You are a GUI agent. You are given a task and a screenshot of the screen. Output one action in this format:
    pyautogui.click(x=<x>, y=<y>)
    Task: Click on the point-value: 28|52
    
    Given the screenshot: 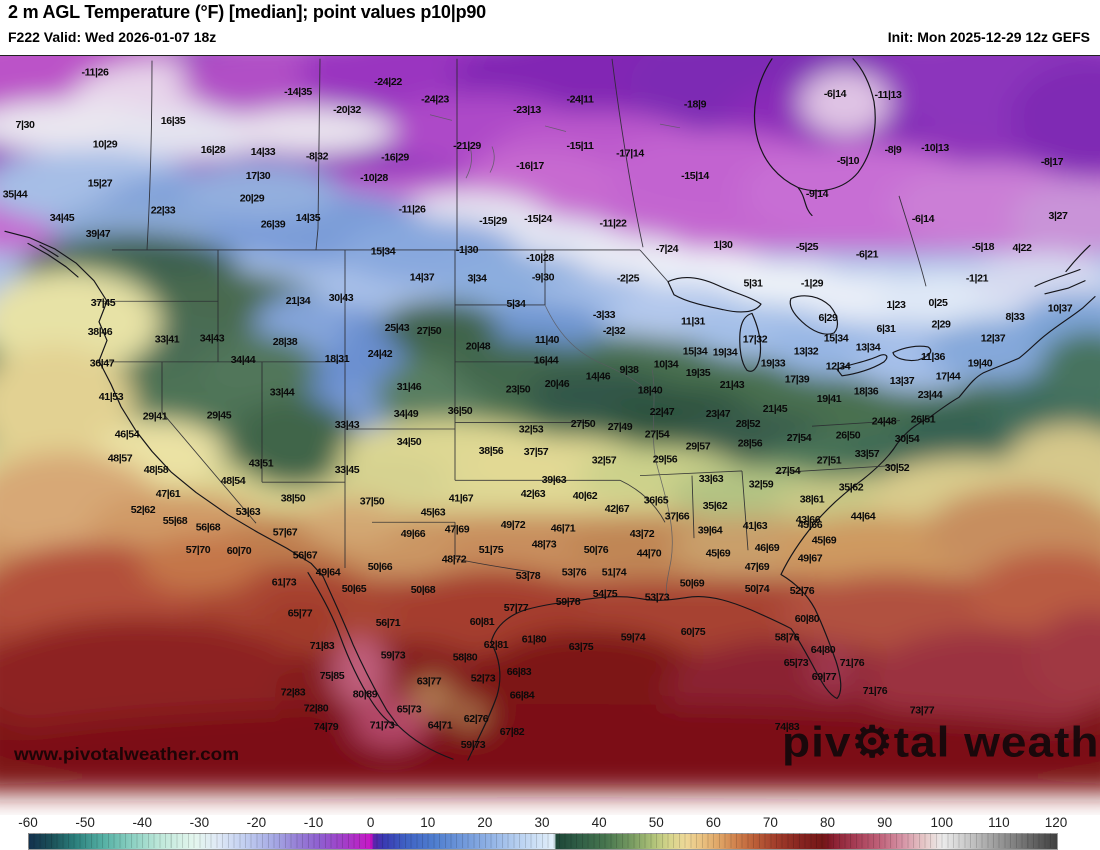 What is the action you would take?
    pyautogui.click(x=748, y=424)
    